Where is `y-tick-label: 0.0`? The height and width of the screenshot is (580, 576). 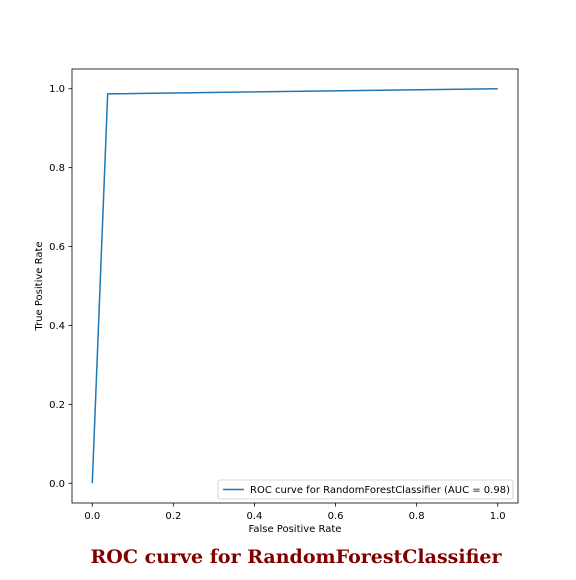
y-tick-label: 0.0 is located at coordinates (57, 484).